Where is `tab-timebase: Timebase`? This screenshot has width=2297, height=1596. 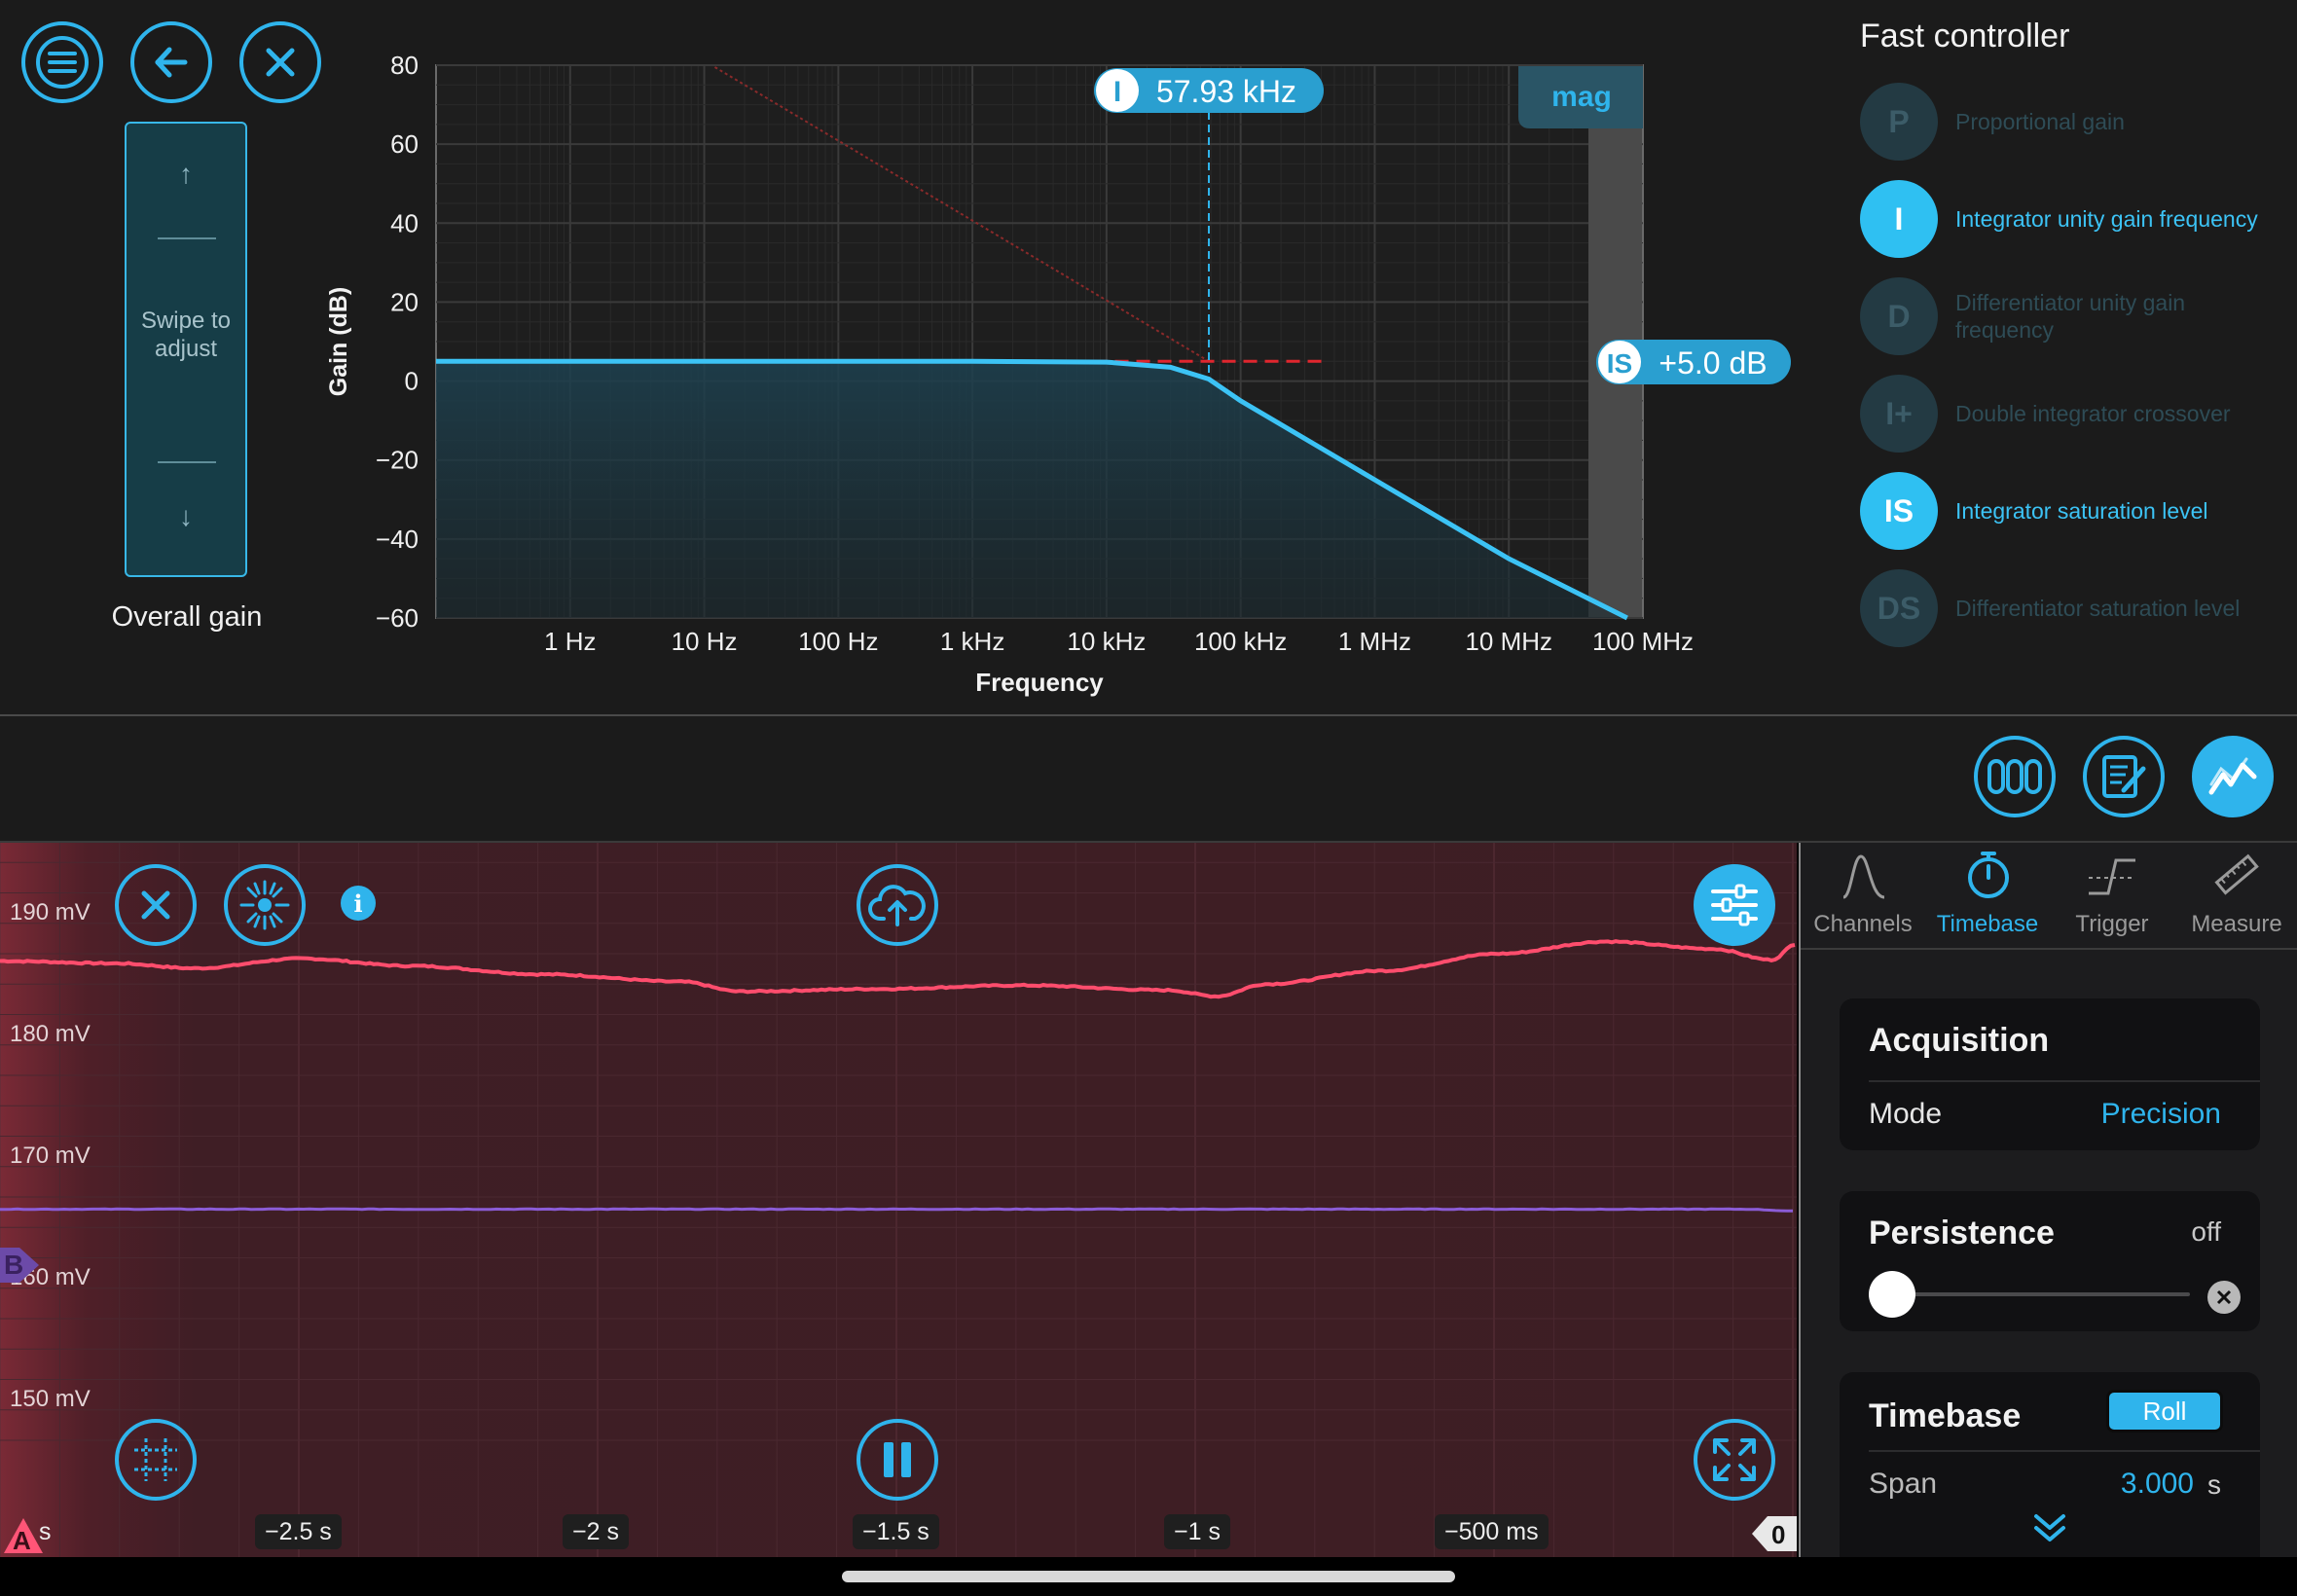 tab-timebase: Timebase is located at coordinates (1987, 895).